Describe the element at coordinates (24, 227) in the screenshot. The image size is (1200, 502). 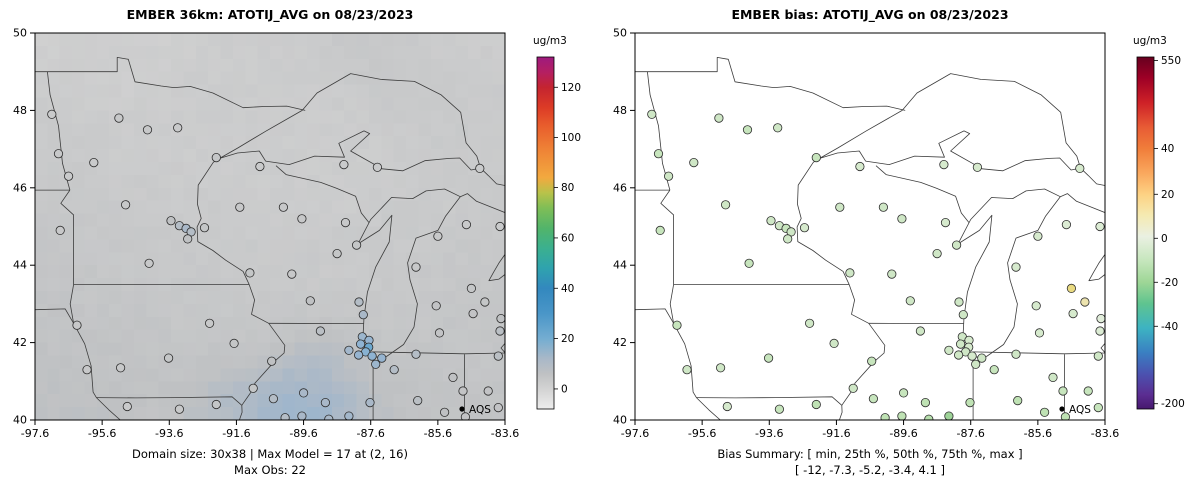
I see `y-axis: 40 42 44 46 48 50` at that location.